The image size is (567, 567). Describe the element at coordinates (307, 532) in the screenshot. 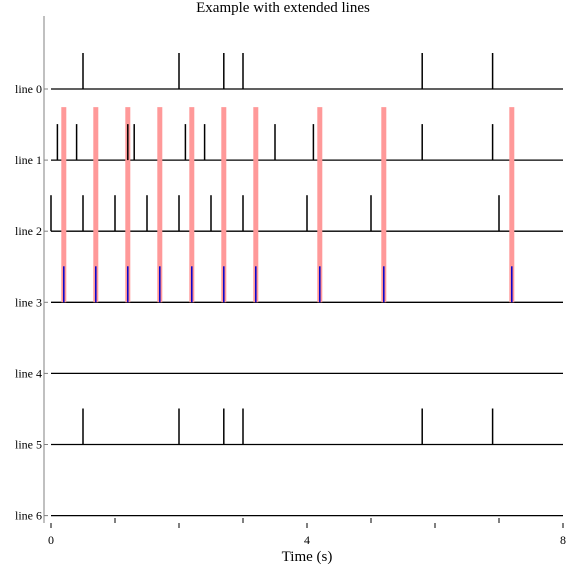

I see `x-axis: 0 4 8` at that location.